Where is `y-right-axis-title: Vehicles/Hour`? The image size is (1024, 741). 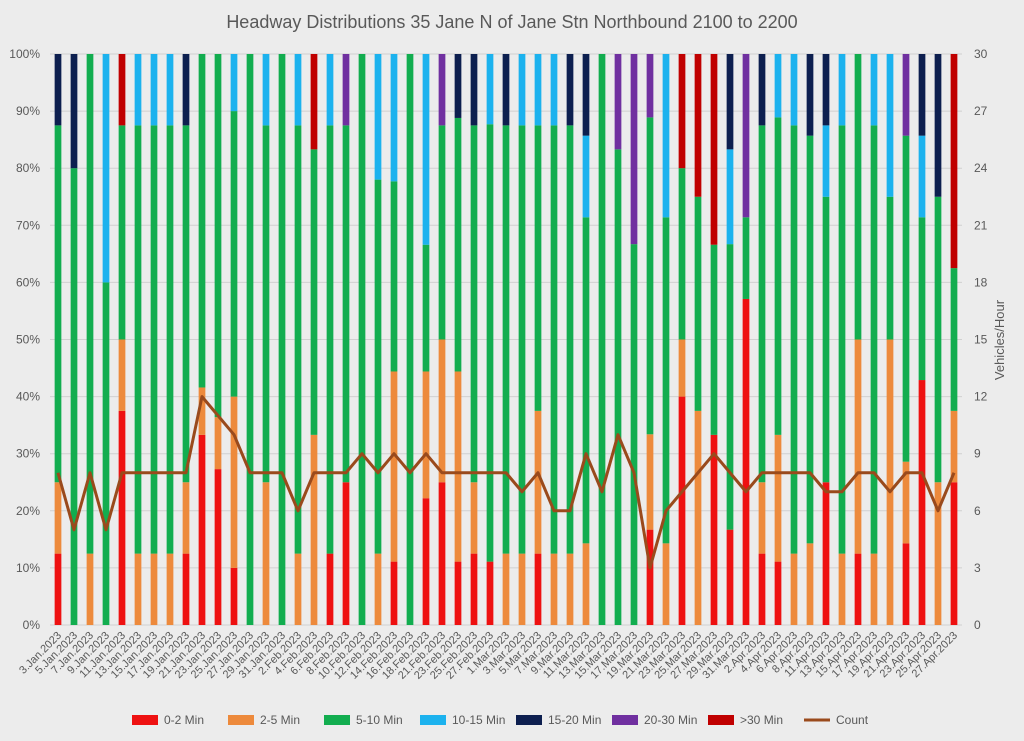 y-right-axis-title: Vehicles/Hour is located at coordinates (999, 339).